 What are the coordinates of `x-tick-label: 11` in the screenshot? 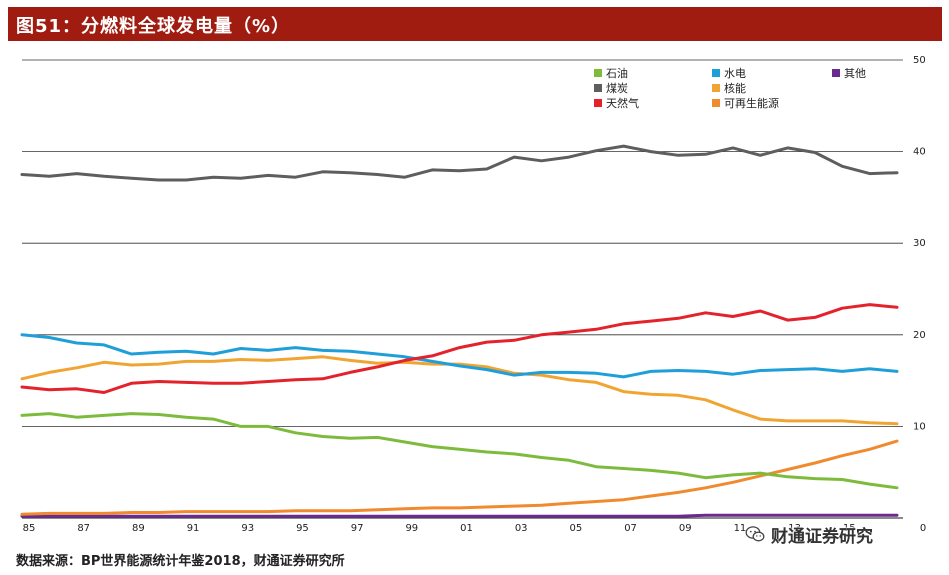 It's located at (740, 528).